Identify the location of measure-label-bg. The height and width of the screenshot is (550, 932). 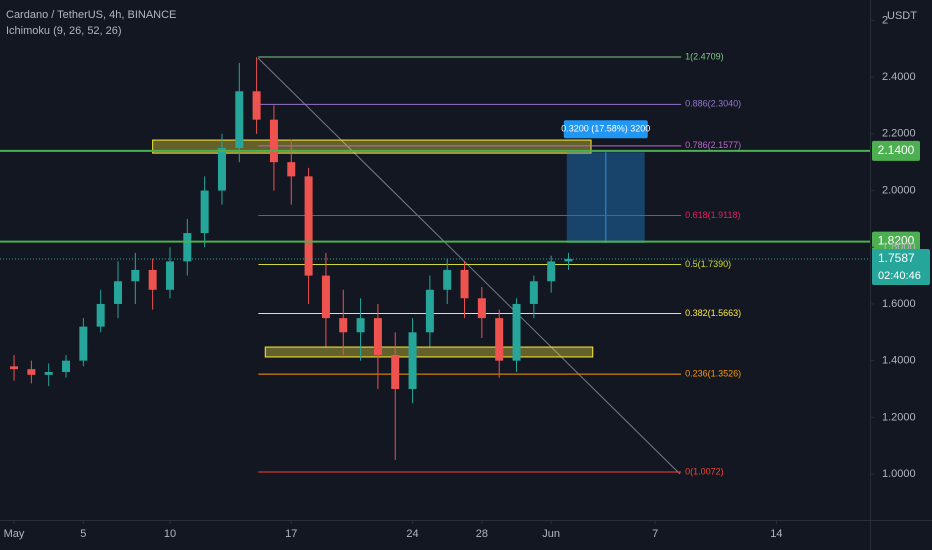
(605, 129).